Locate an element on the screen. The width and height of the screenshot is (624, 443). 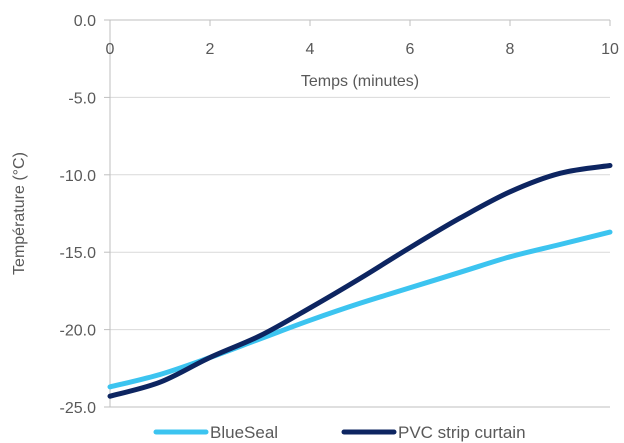
x-tick-label: 6 is located at coordinates (410, 49).